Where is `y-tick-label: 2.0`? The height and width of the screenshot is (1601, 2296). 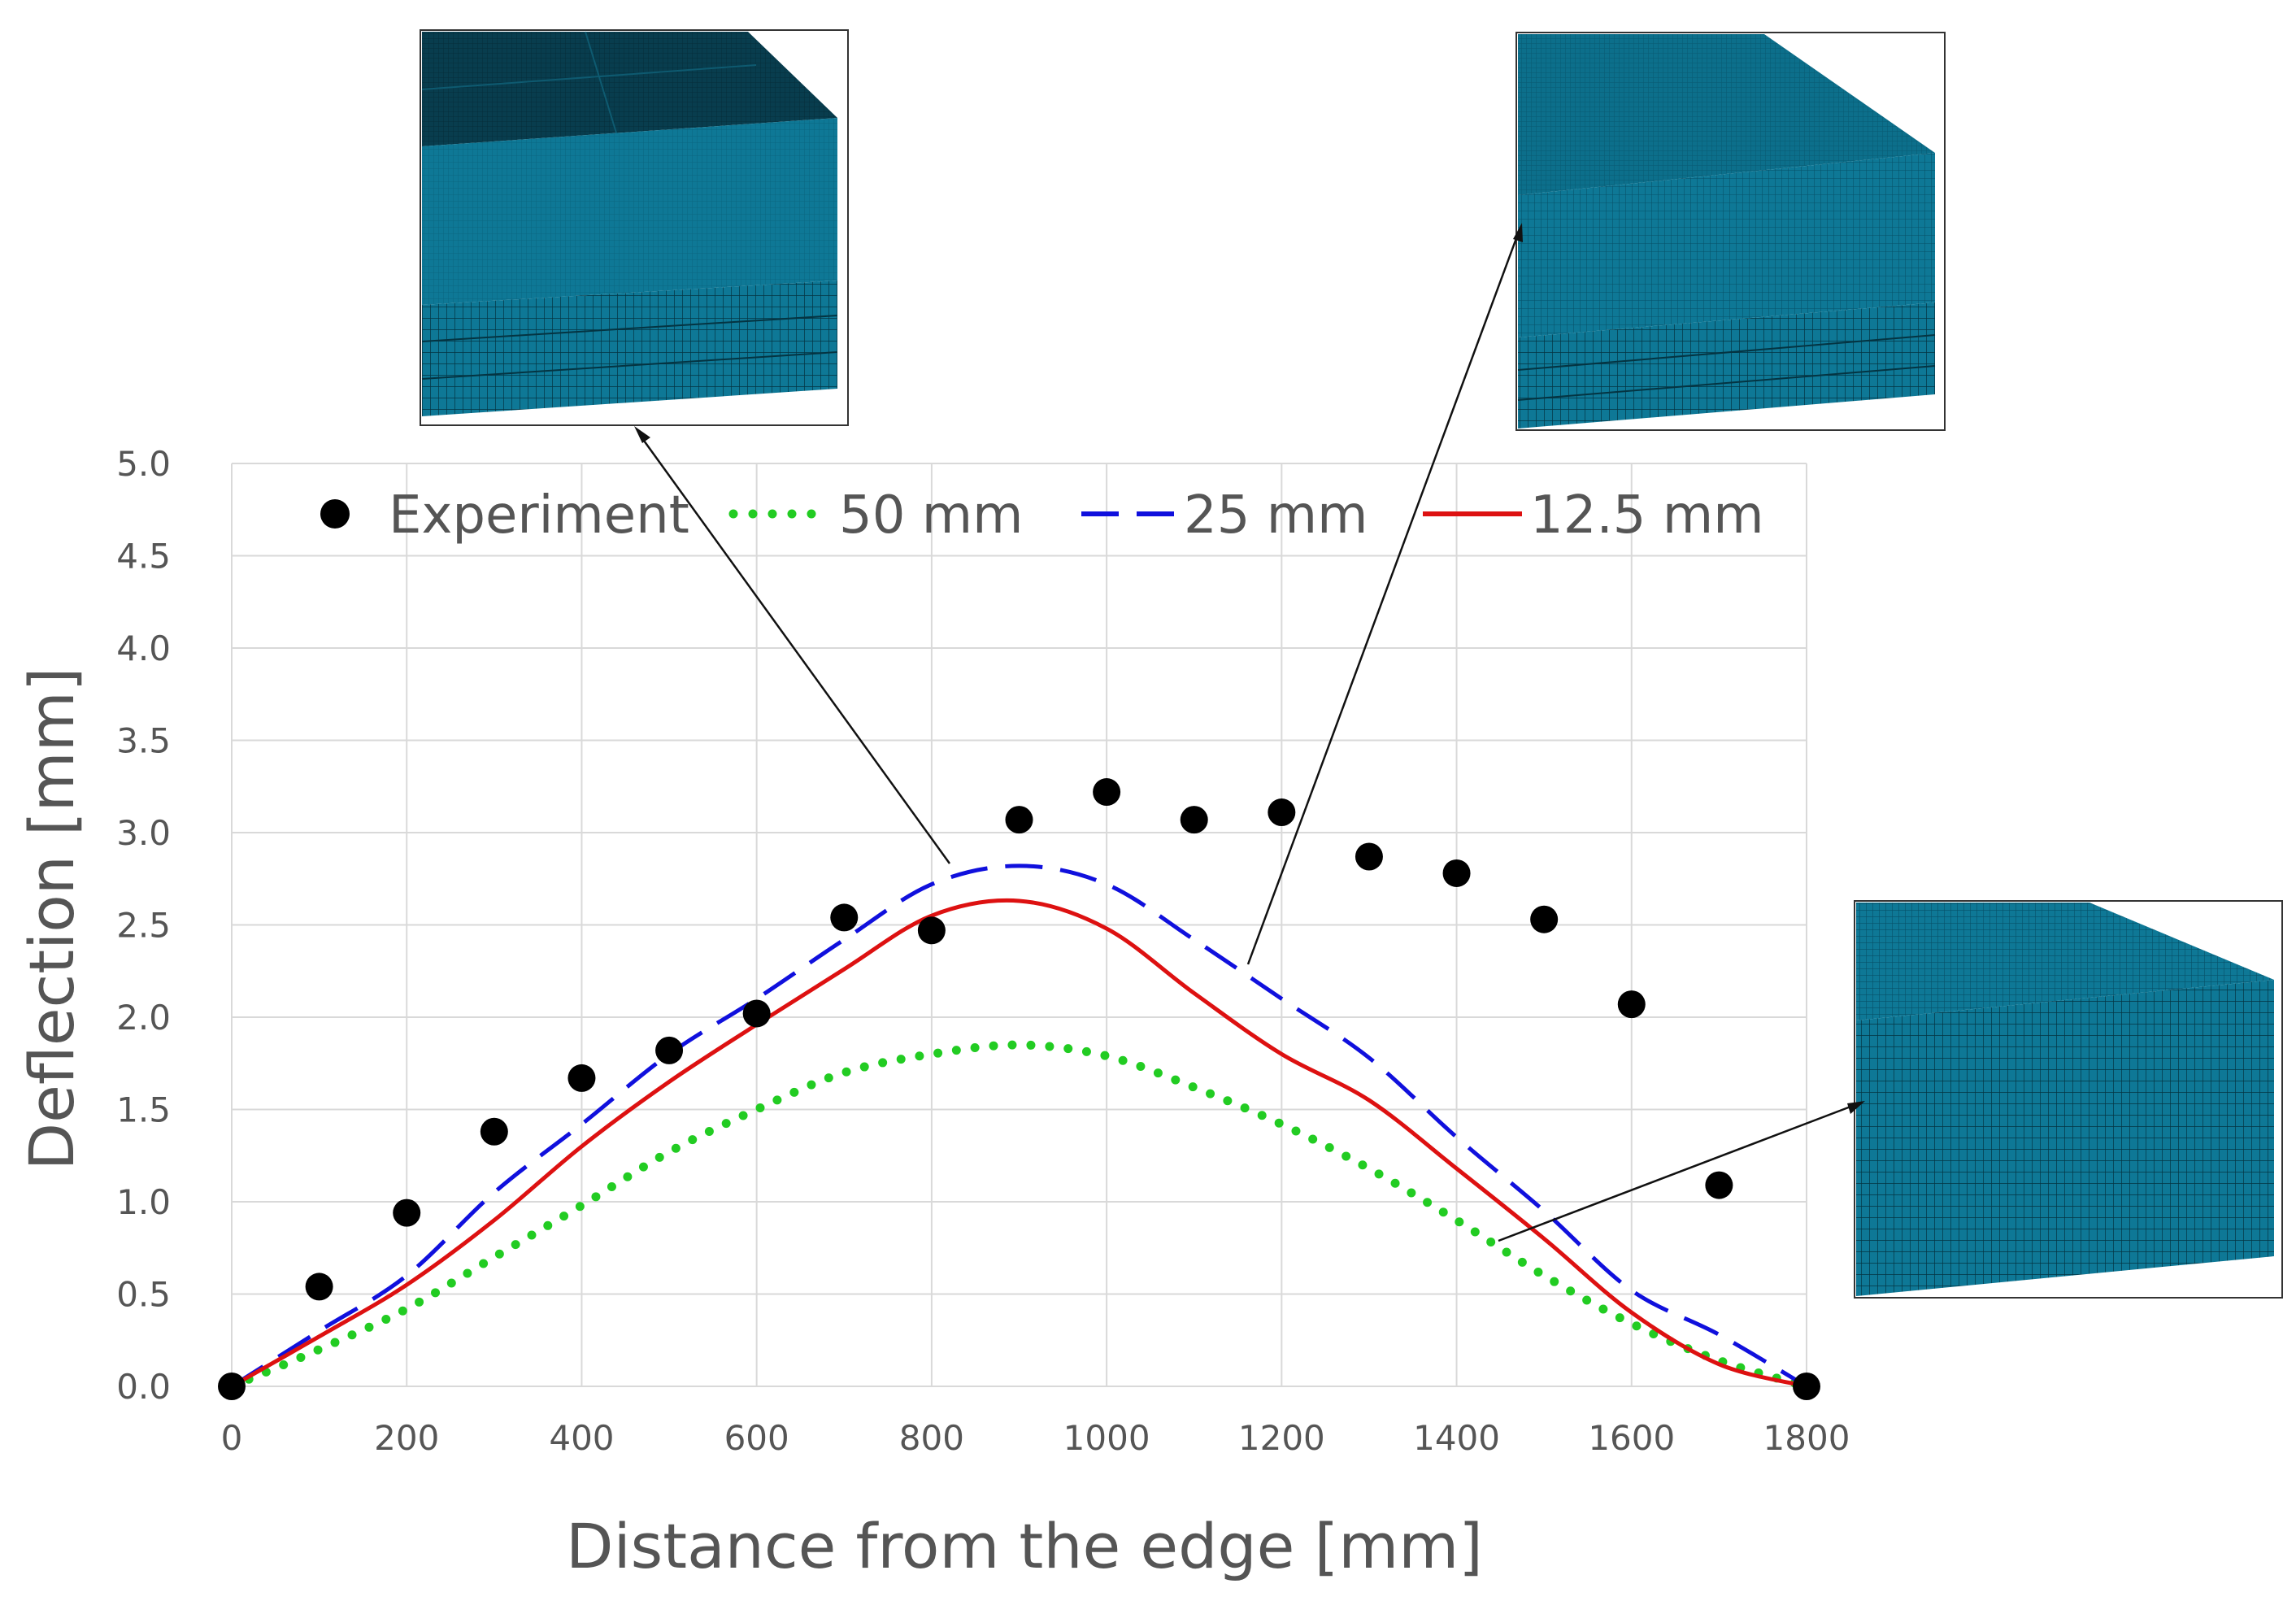 y-tick-label: 2.0 is located at coordinates (144, 1018).